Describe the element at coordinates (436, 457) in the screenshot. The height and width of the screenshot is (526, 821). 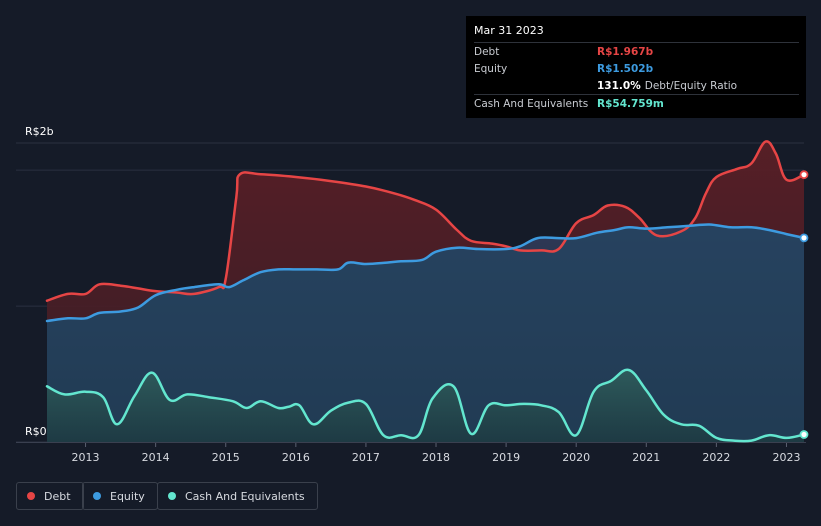
I see `x-tick-label: 2018` at that location.